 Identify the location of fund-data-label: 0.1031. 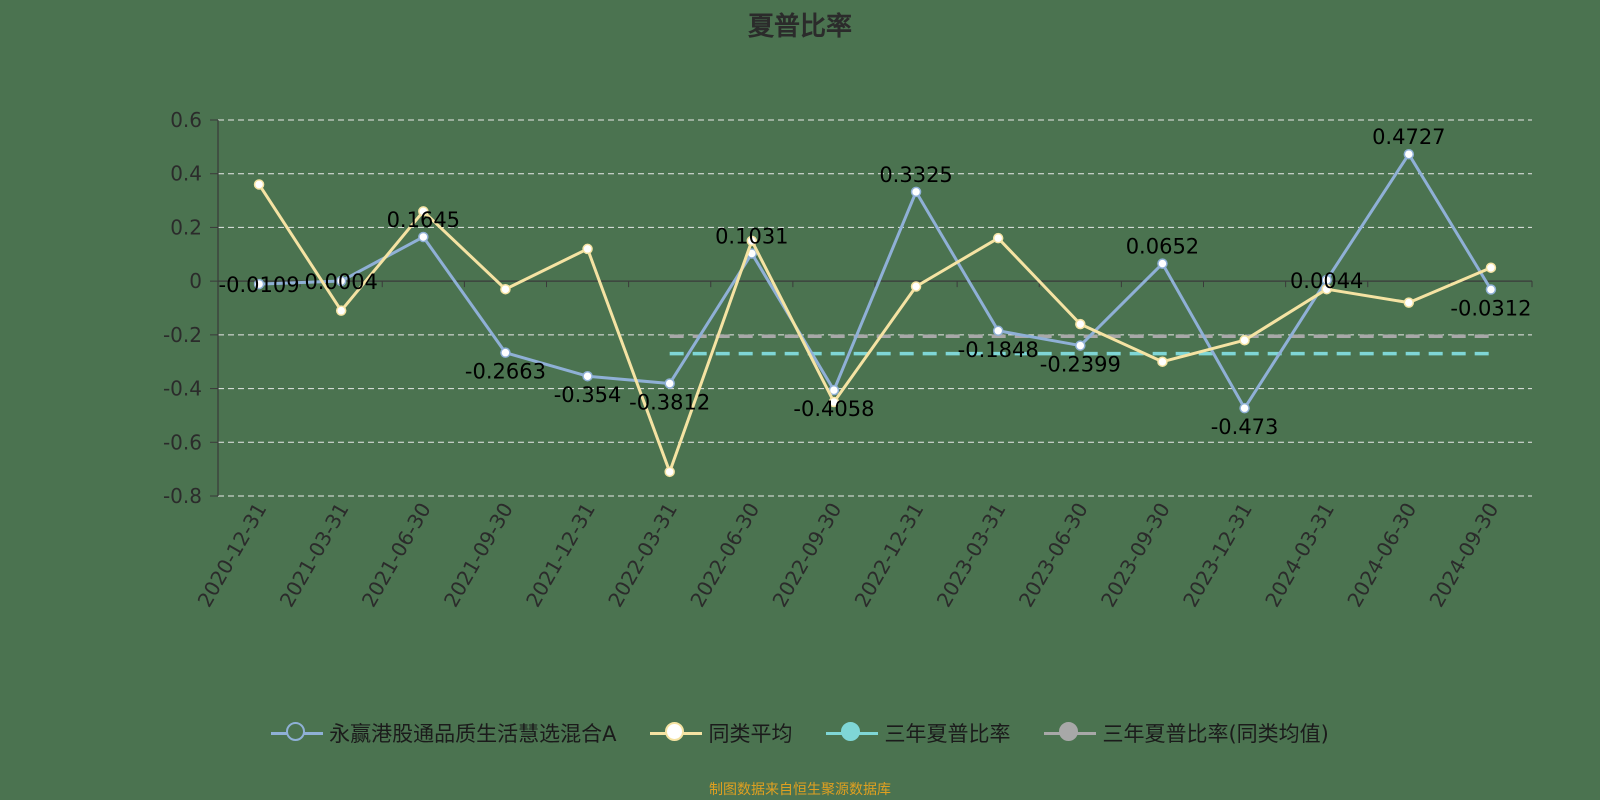
(751, 236).